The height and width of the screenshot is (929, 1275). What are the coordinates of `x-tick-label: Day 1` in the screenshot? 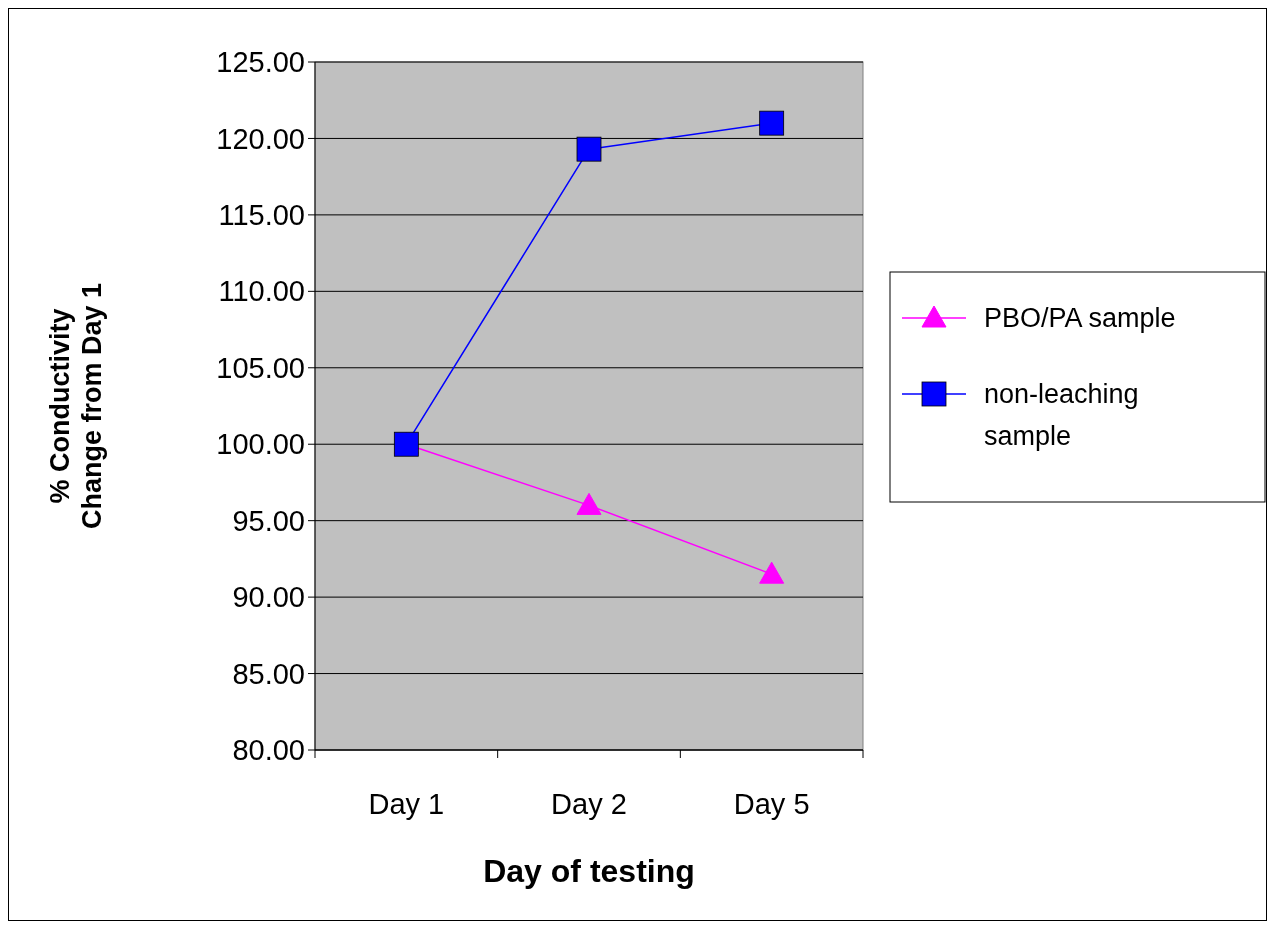 It's located at (406, 804).